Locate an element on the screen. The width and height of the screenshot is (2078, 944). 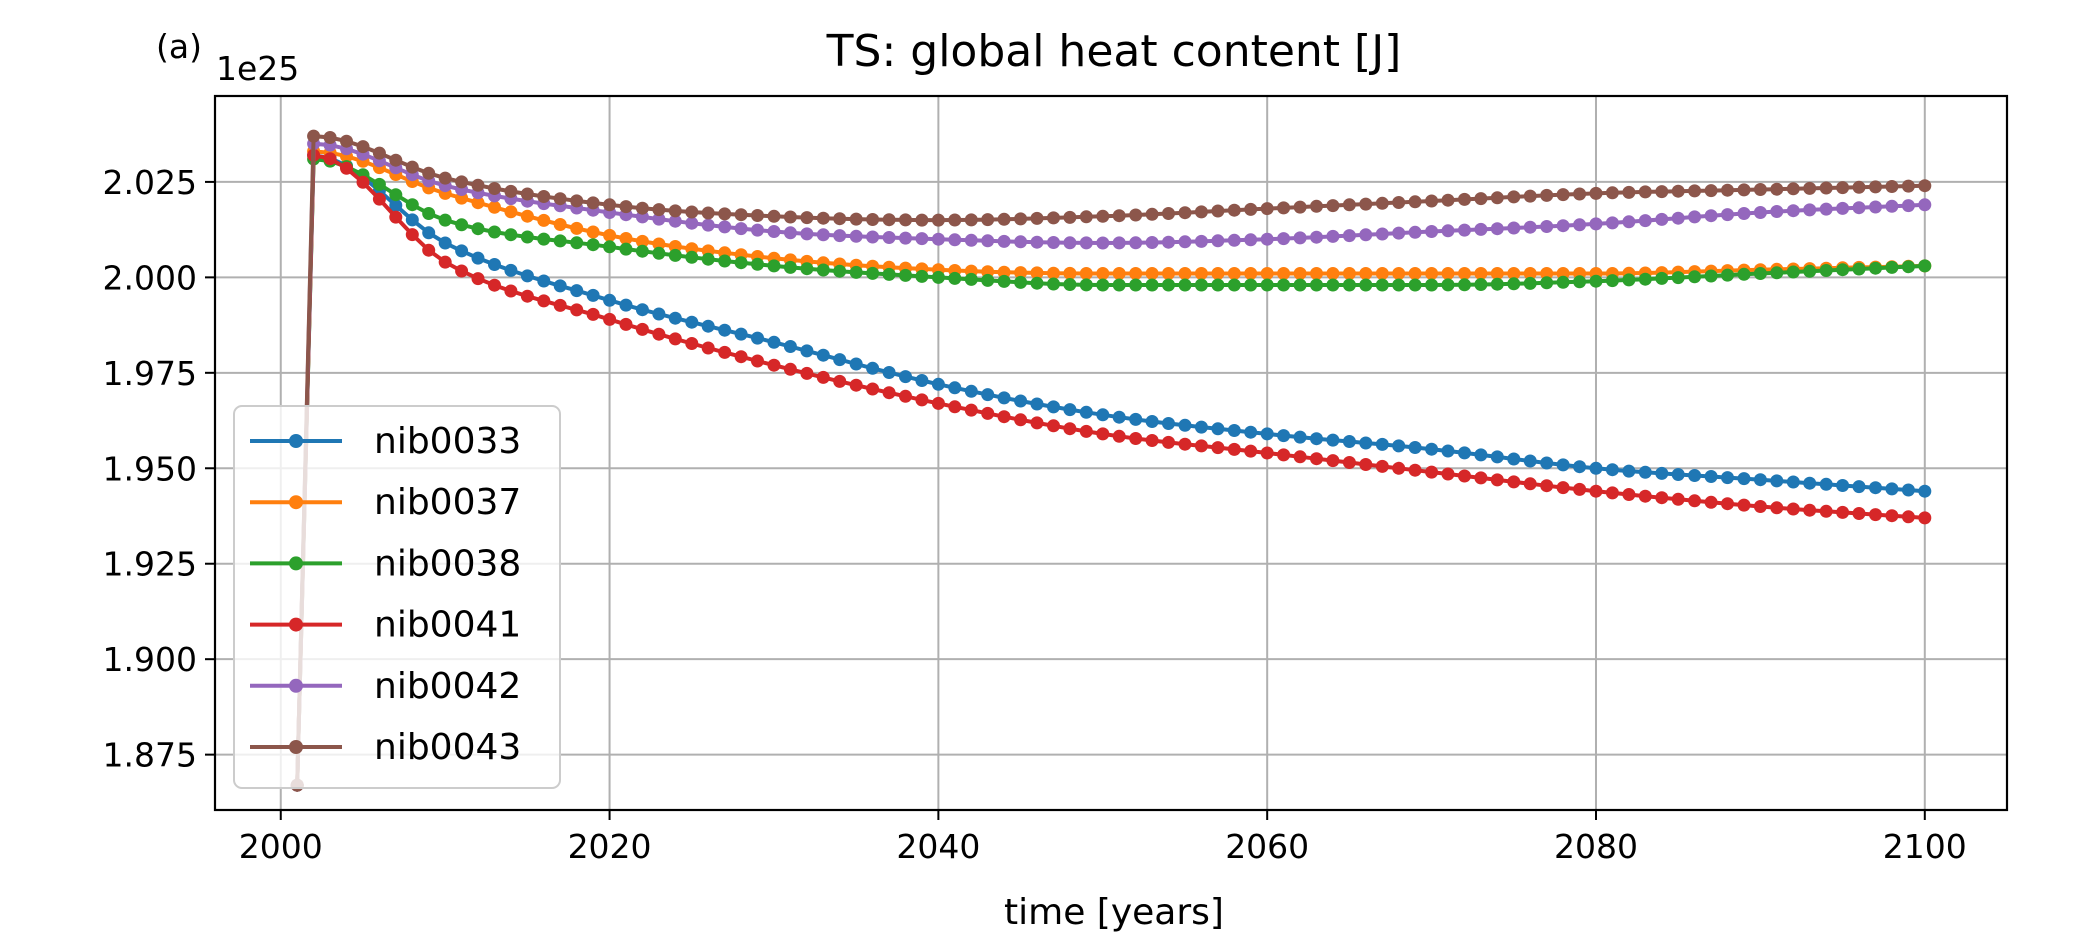
legend-entry: nib0042 is located at coordinates (385, 686).